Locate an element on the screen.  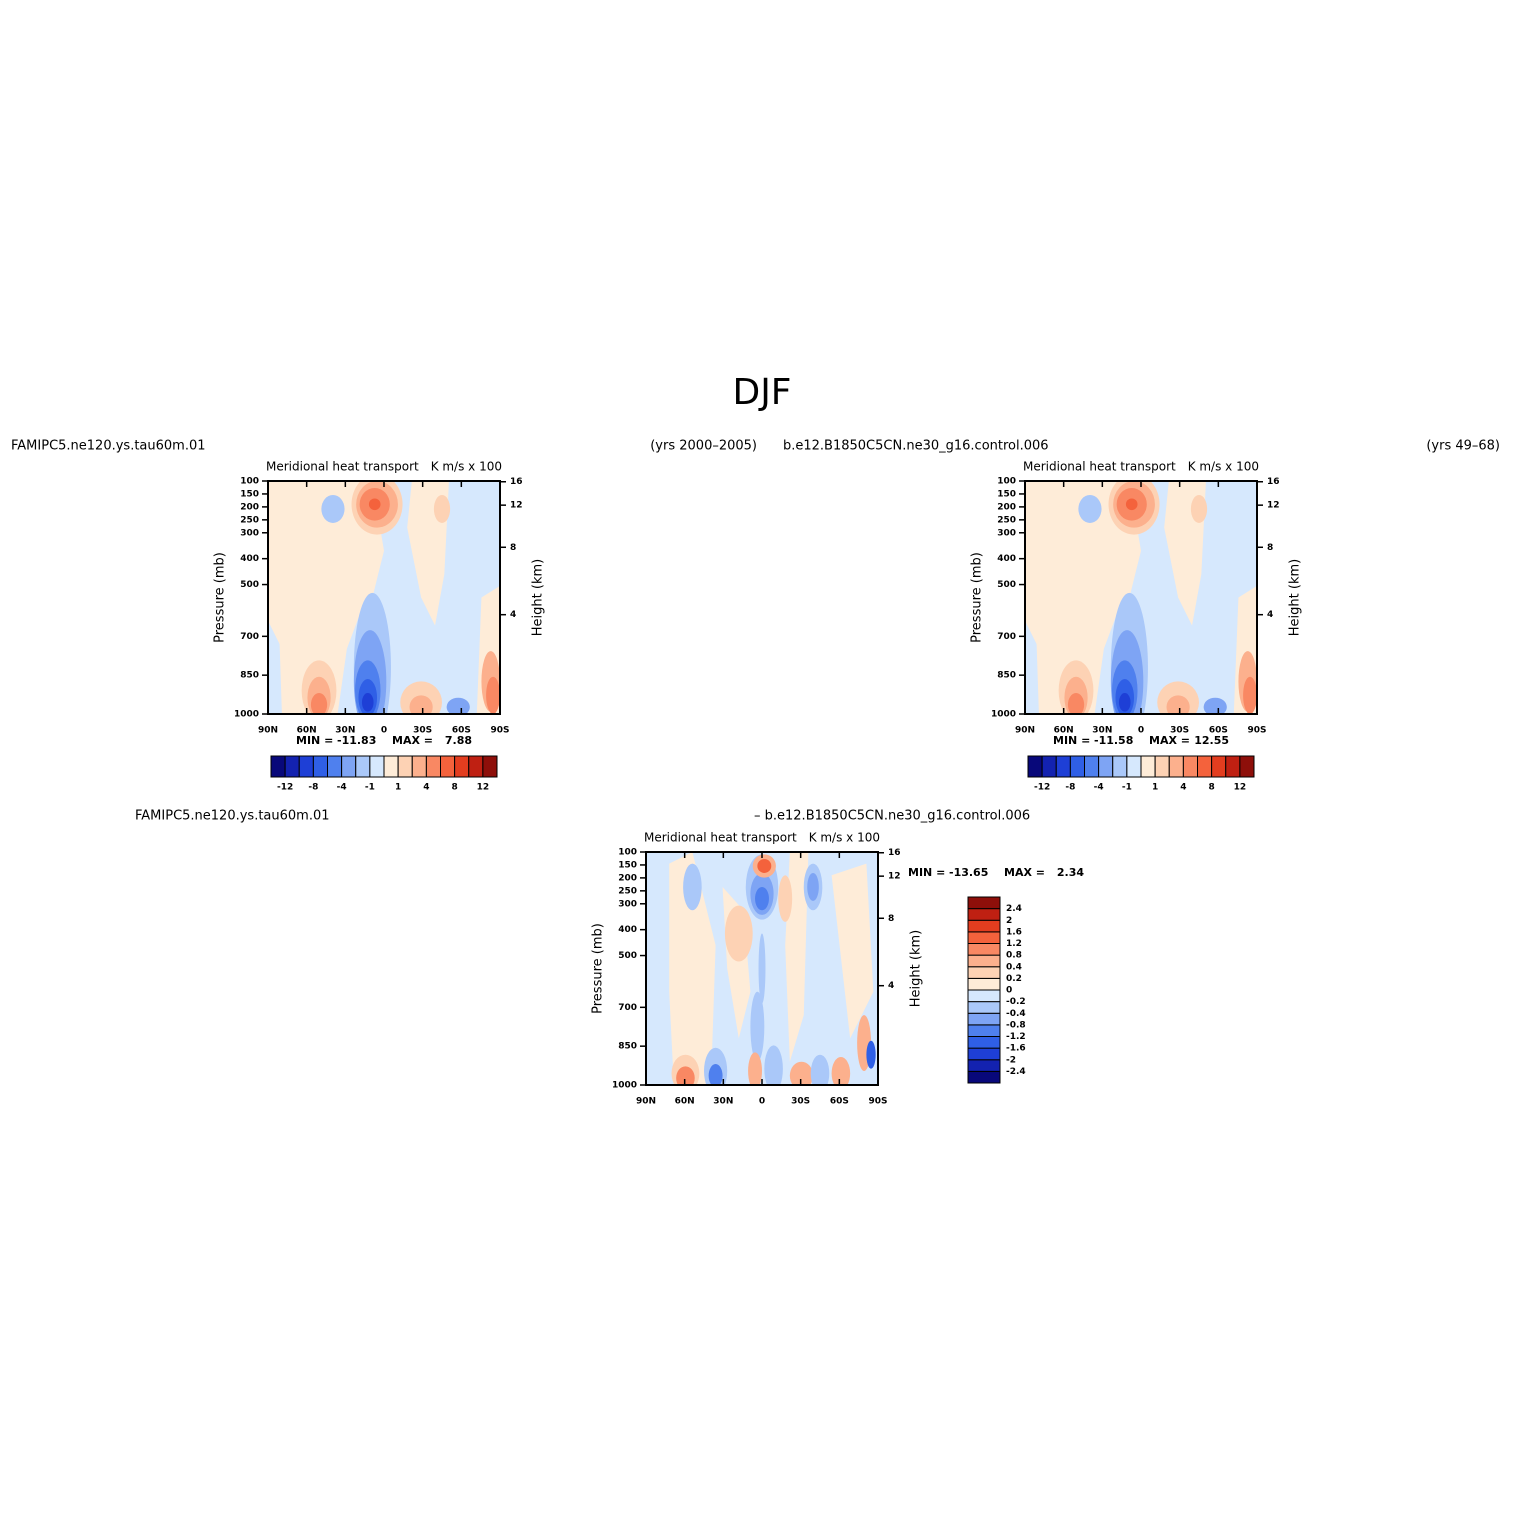
colorbar-label: 1.2 is located at coordinates (1014, 944).